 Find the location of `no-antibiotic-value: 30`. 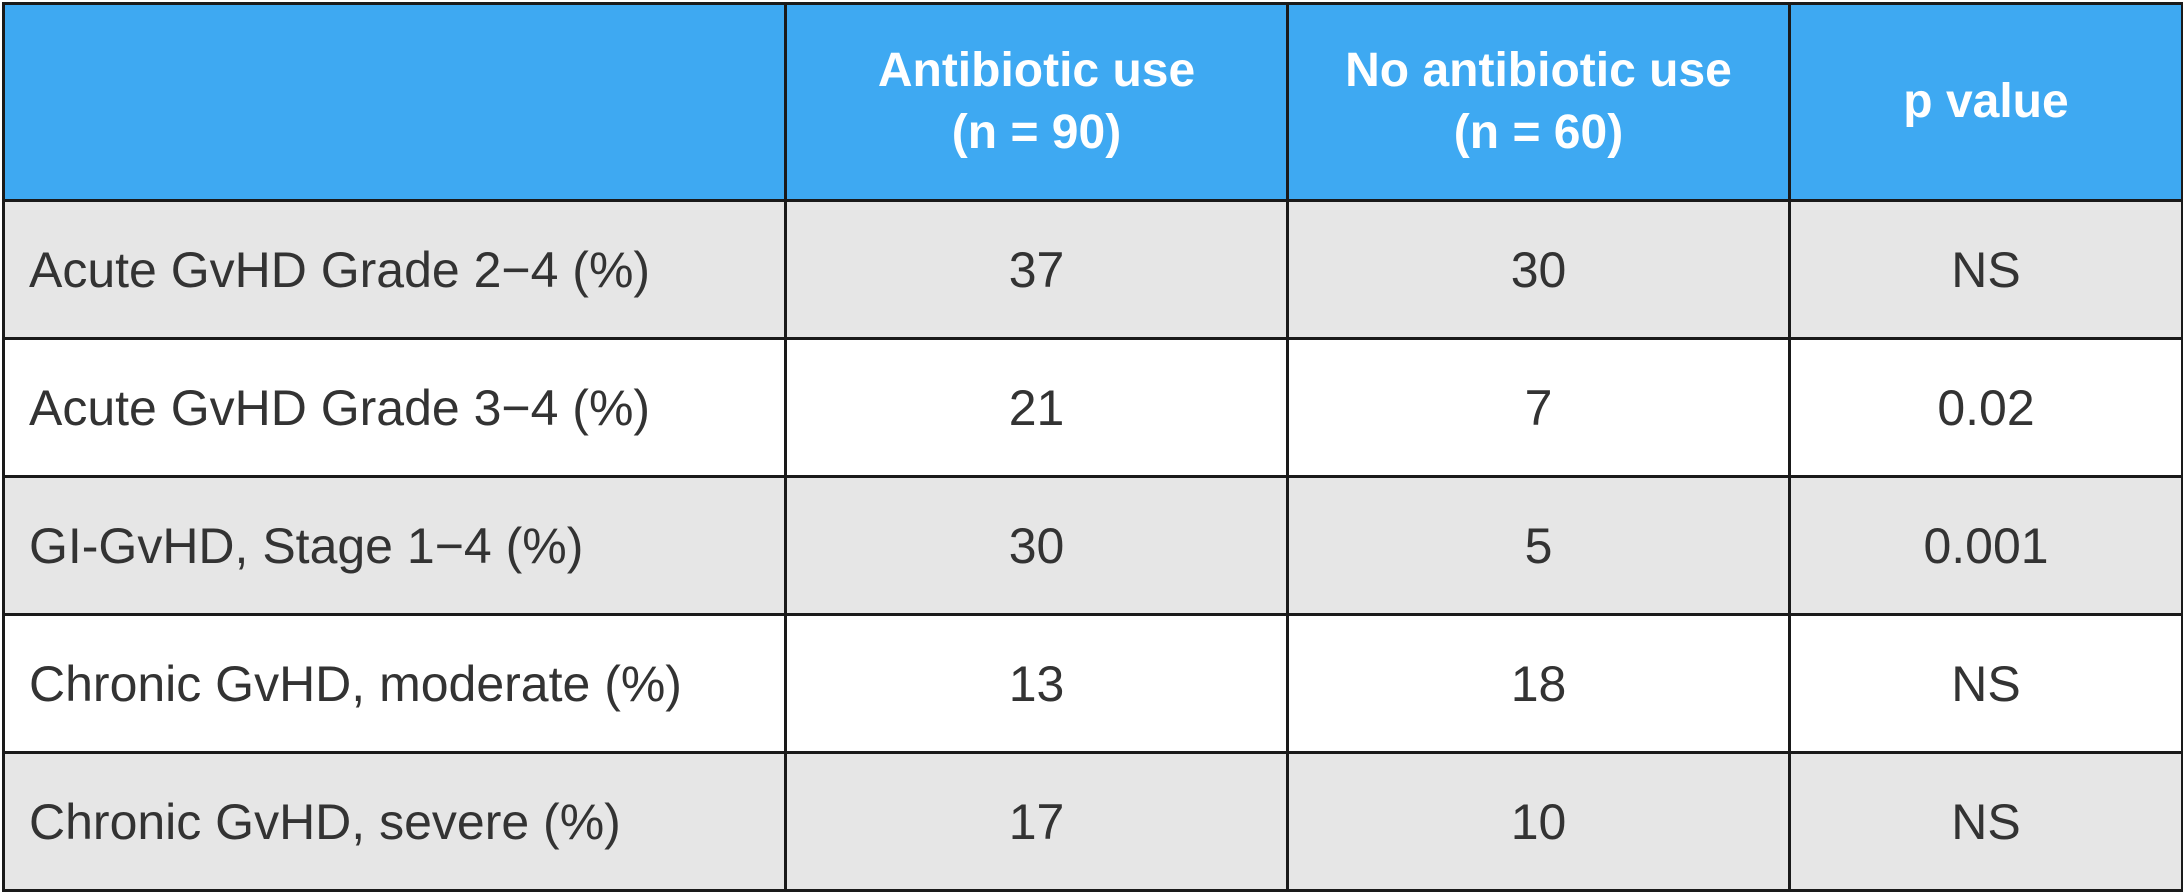

no-antibiotic-value: 30 is located at coordinates (1538, 269).